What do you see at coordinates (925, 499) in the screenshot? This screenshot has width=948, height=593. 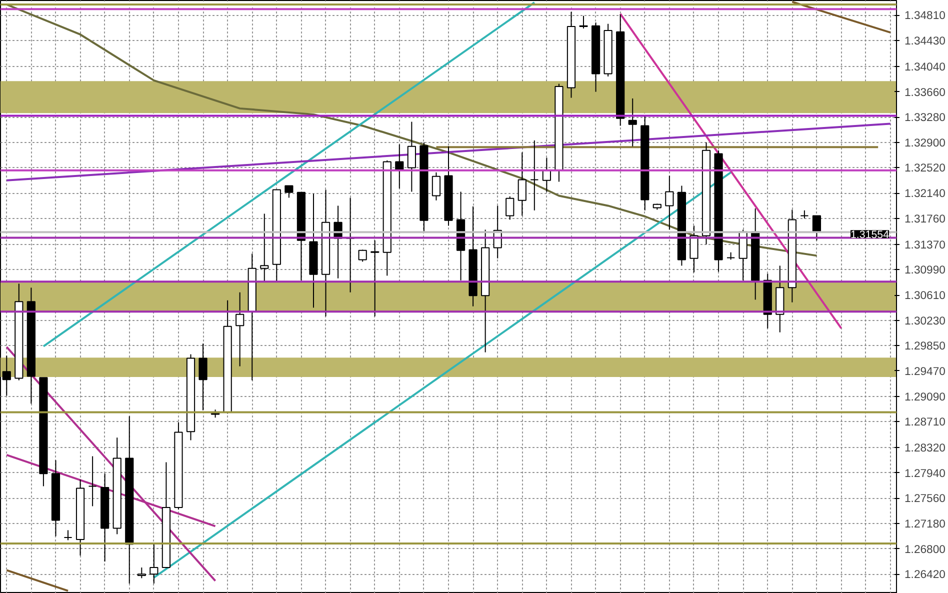 I see `y-tick-label: 1.27560` at bounding box center [925, 499].